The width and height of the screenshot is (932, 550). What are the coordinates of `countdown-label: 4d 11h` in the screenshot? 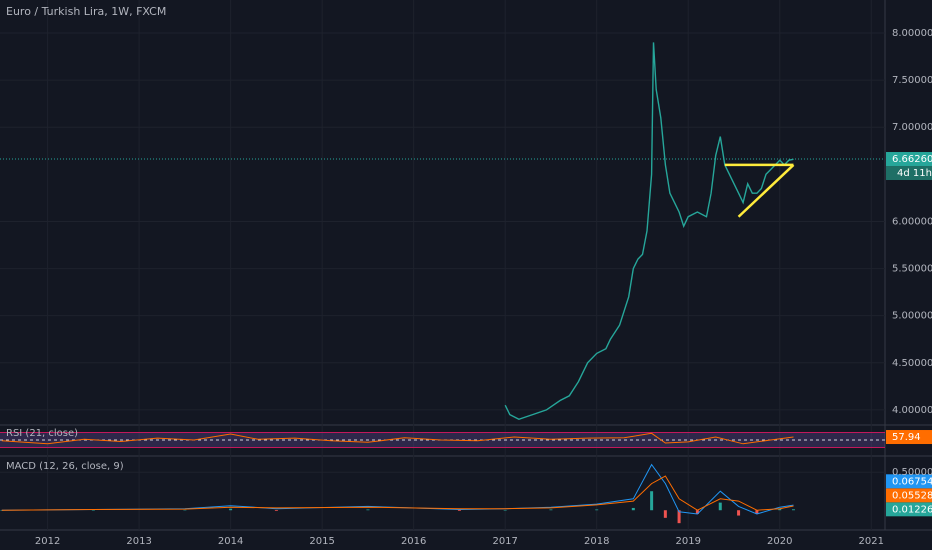 It's located at (914, 173).